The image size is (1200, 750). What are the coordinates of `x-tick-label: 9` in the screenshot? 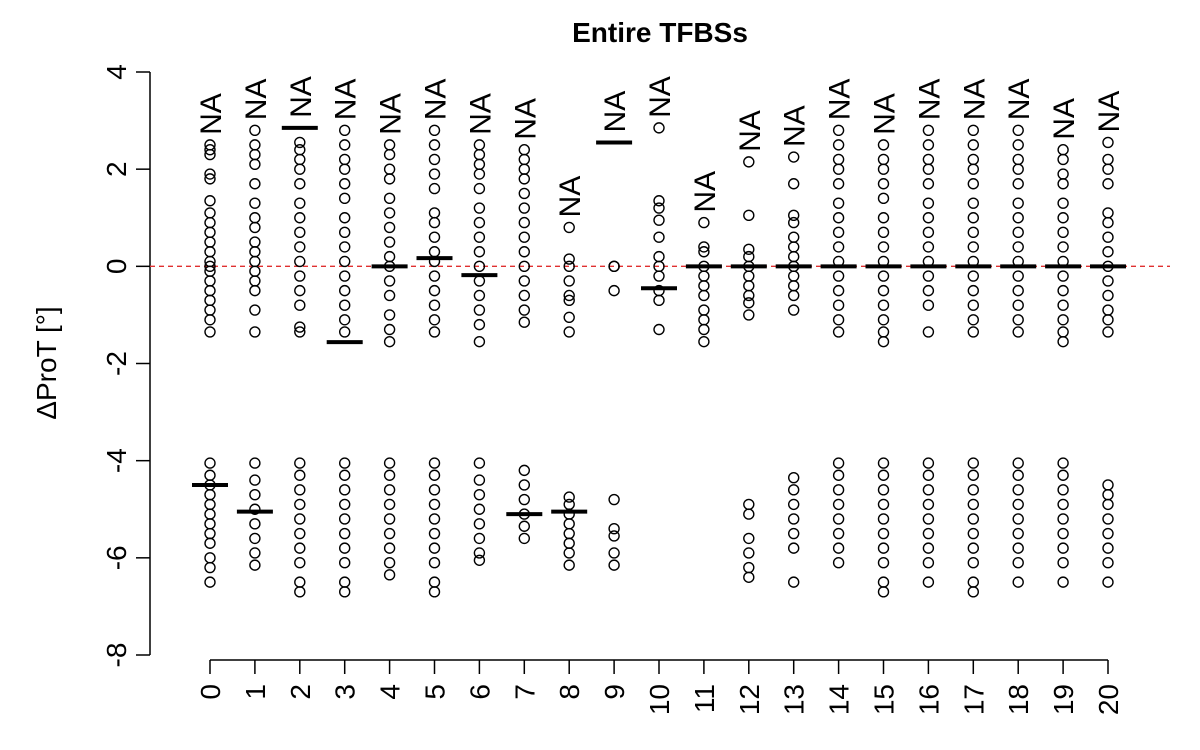 It's located at (614, 692).